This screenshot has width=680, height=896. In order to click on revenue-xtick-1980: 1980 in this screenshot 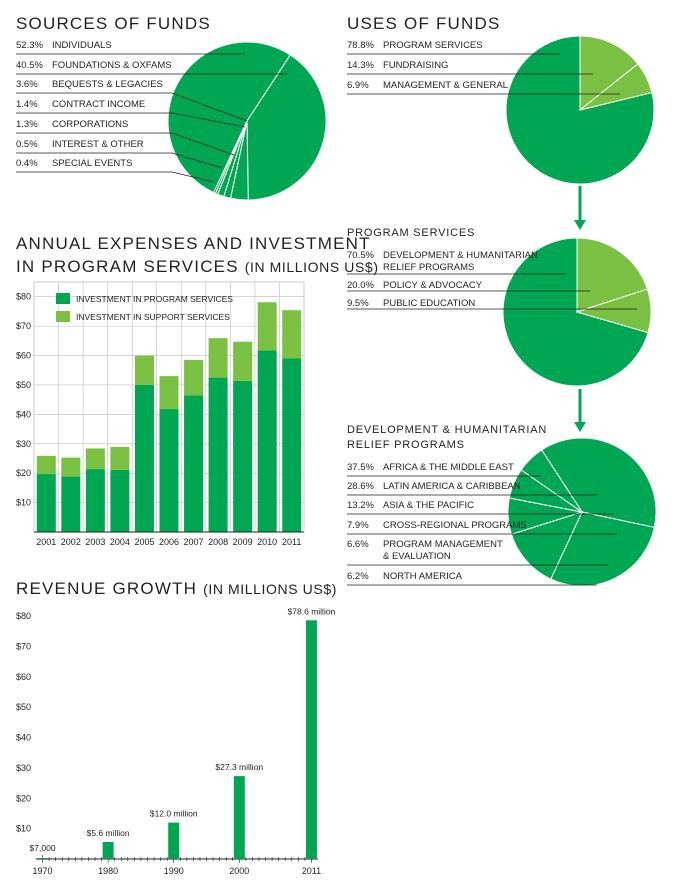, I will do `click(108, 871)`.